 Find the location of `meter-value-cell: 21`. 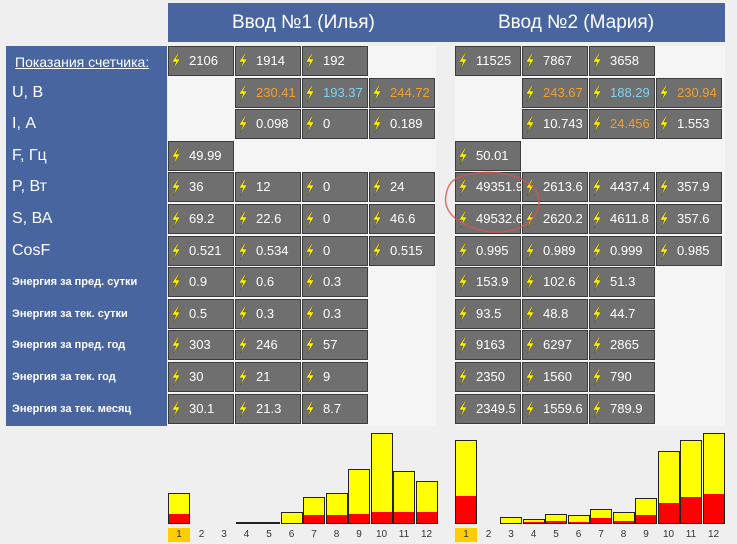

meter-value-cell: 21 is located at coordinates (268, 377).